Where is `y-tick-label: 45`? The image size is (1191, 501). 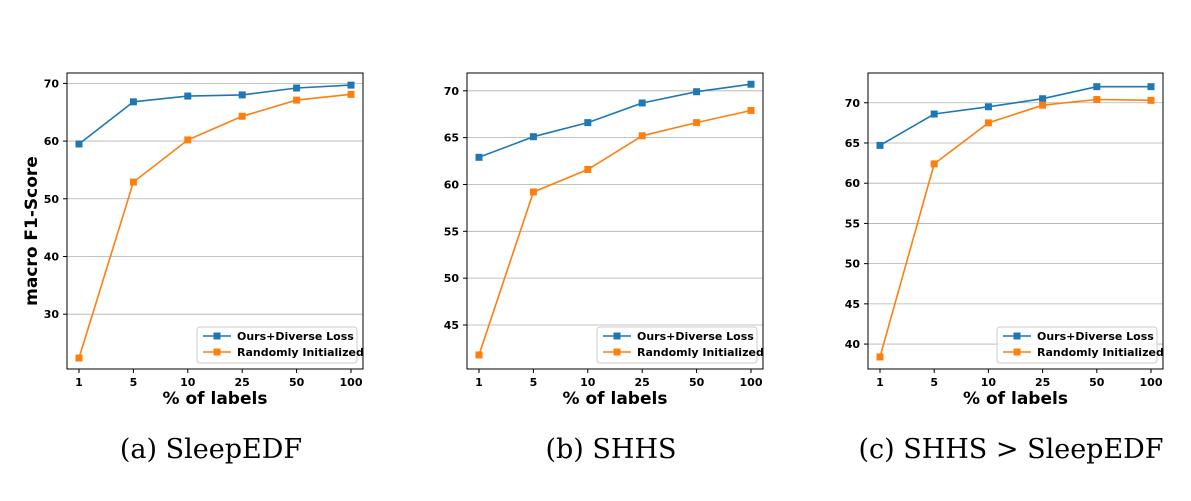
y-tick-label: 45 is located at coordinates (852, 304).